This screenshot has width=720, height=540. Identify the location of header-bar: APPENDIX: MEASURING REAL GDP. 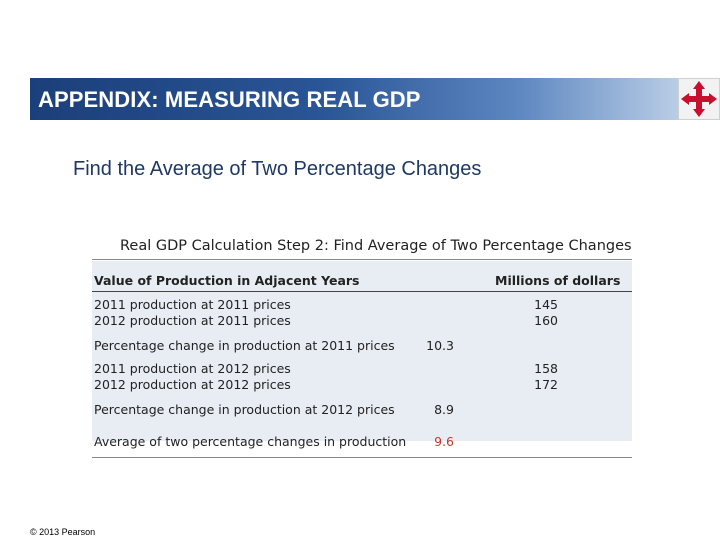
(354, 99).